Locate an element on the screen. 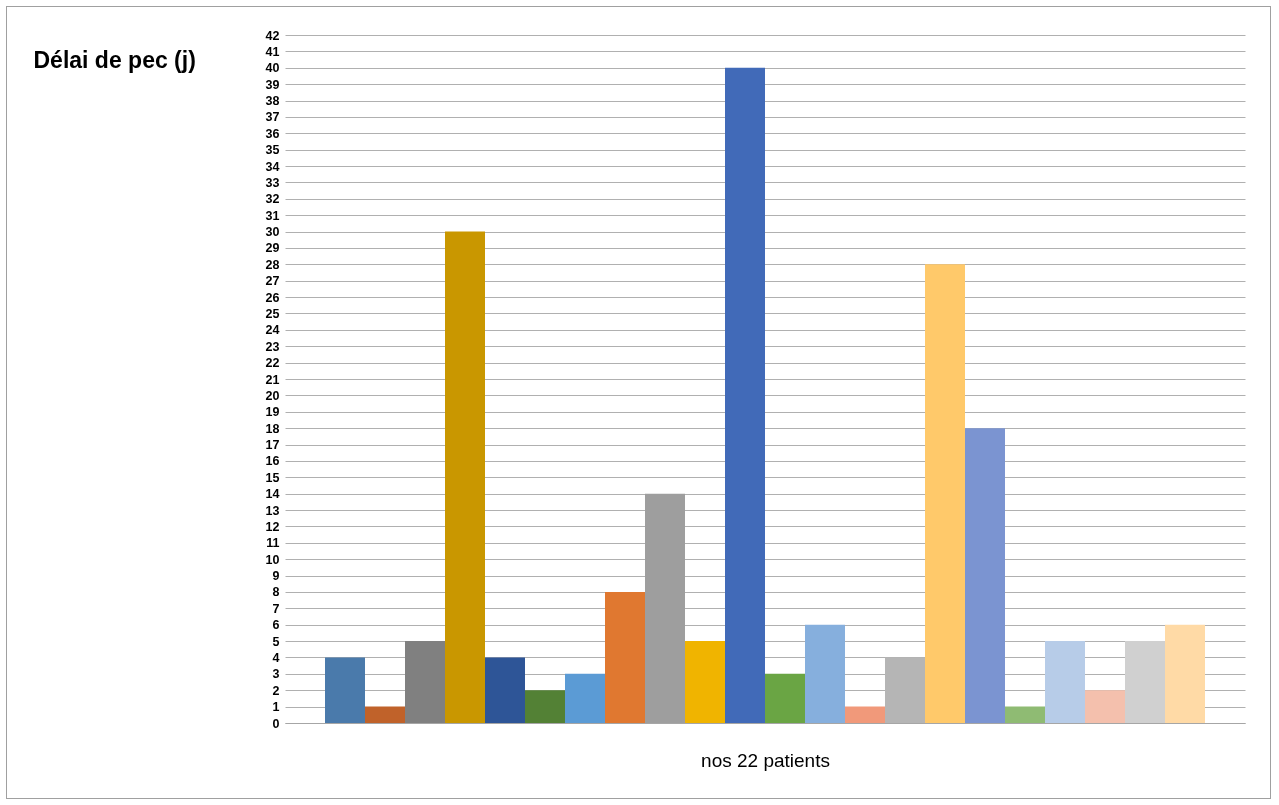  y-tick-label: 13 is located at coordinates (272, 510).